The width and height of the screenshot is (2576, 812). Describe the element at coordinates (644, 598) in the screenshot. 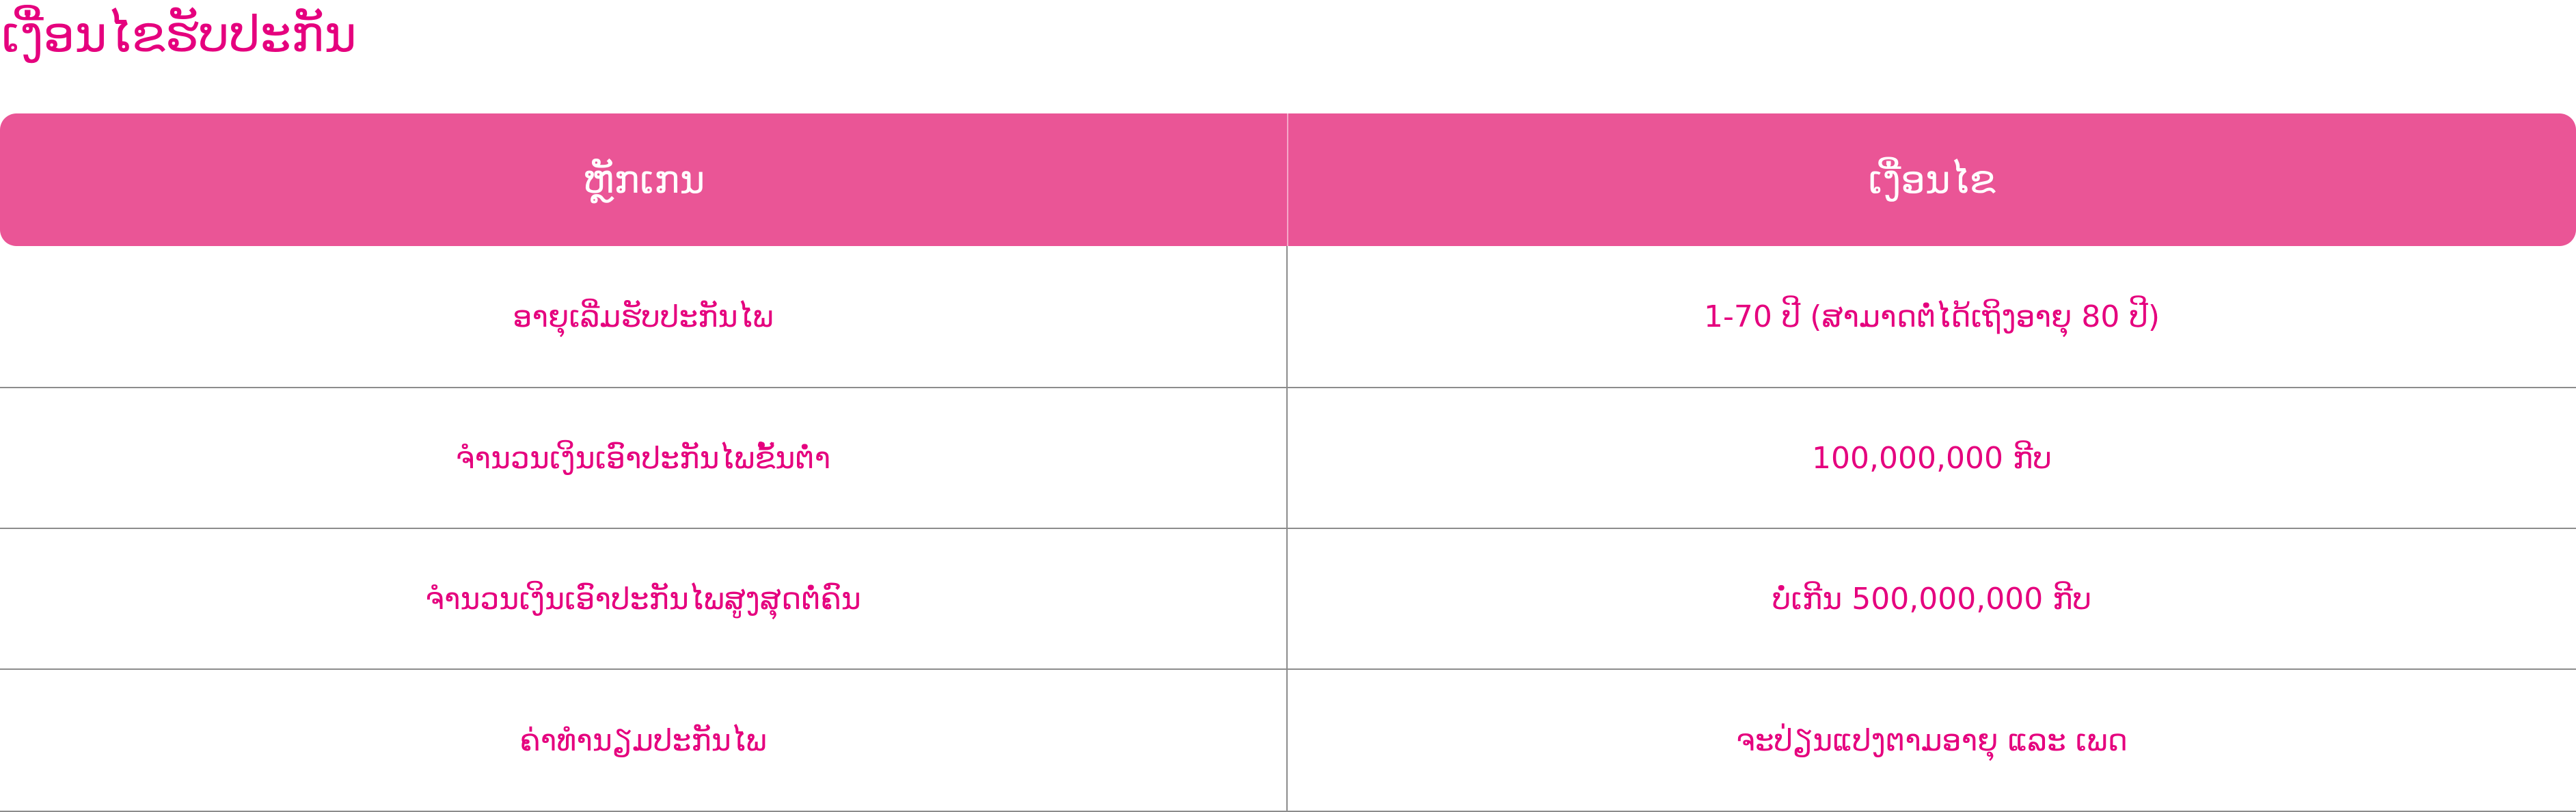

I see `criteria-cell: ຈຳນວນເງິນເອົາປະກັນໄພສູງສຸດຕໍ່ຄົນ` at that location.